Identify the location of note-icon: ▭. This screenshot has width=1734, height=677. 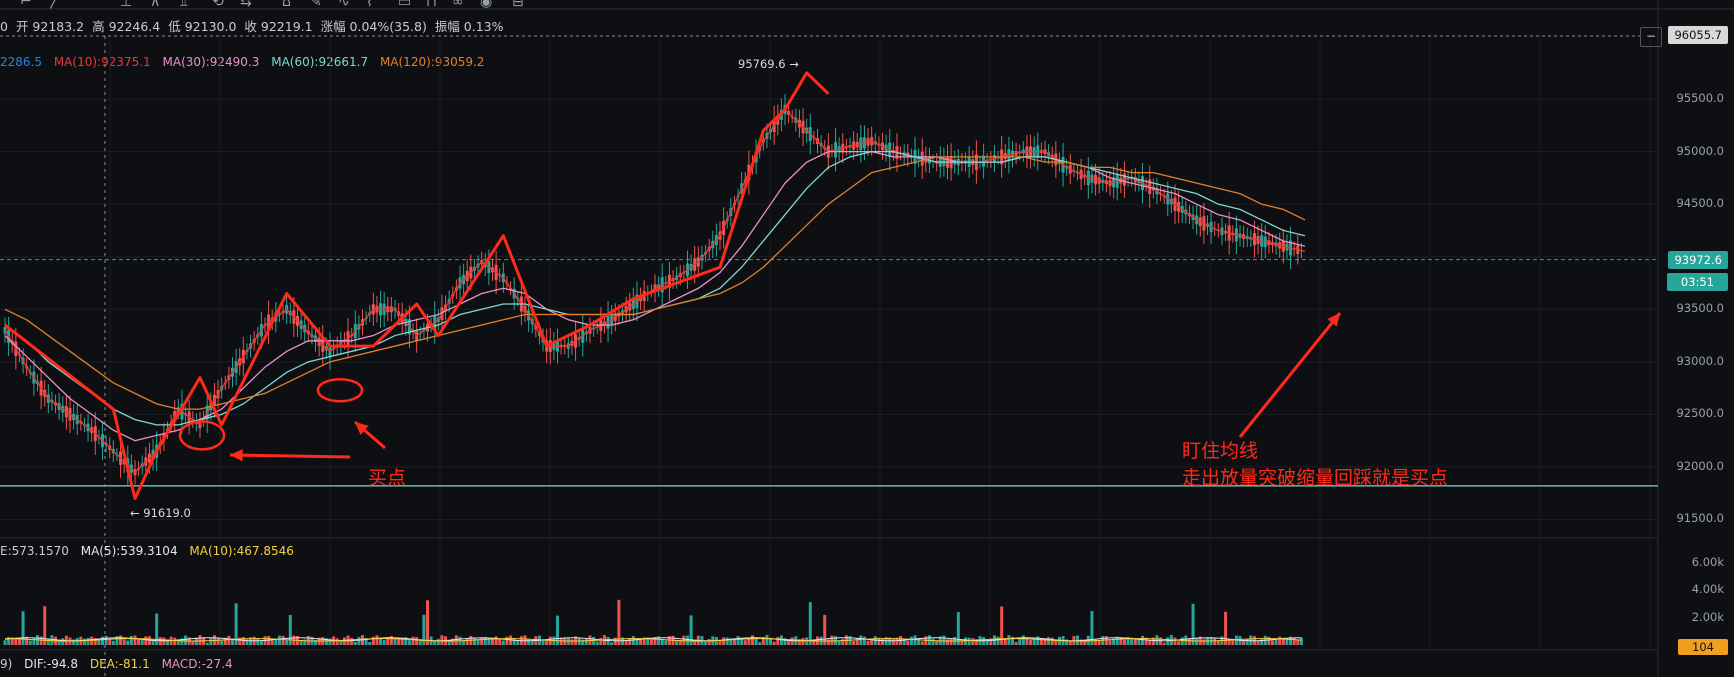
(405, 5).